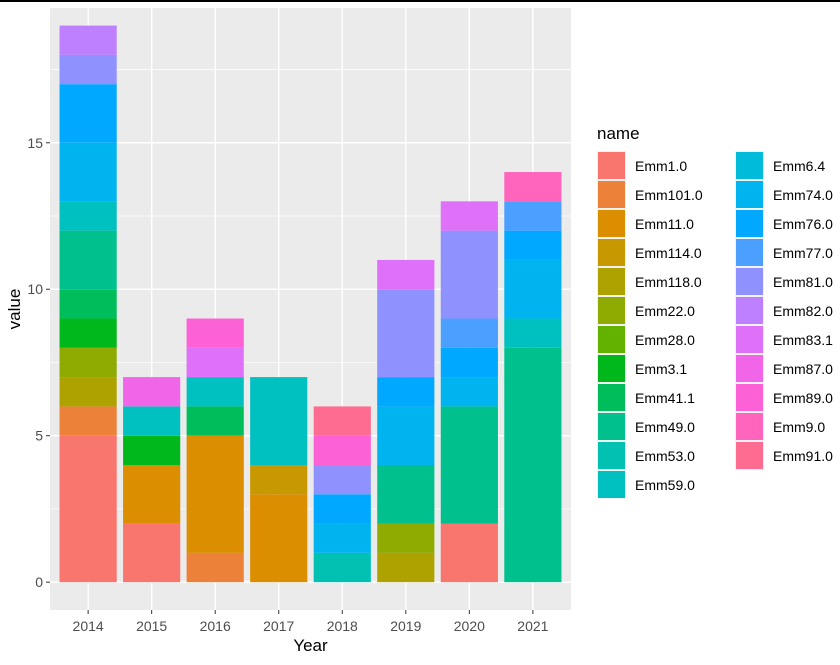  I want to click on legend-label: Emm89.0, so click(803, 398).